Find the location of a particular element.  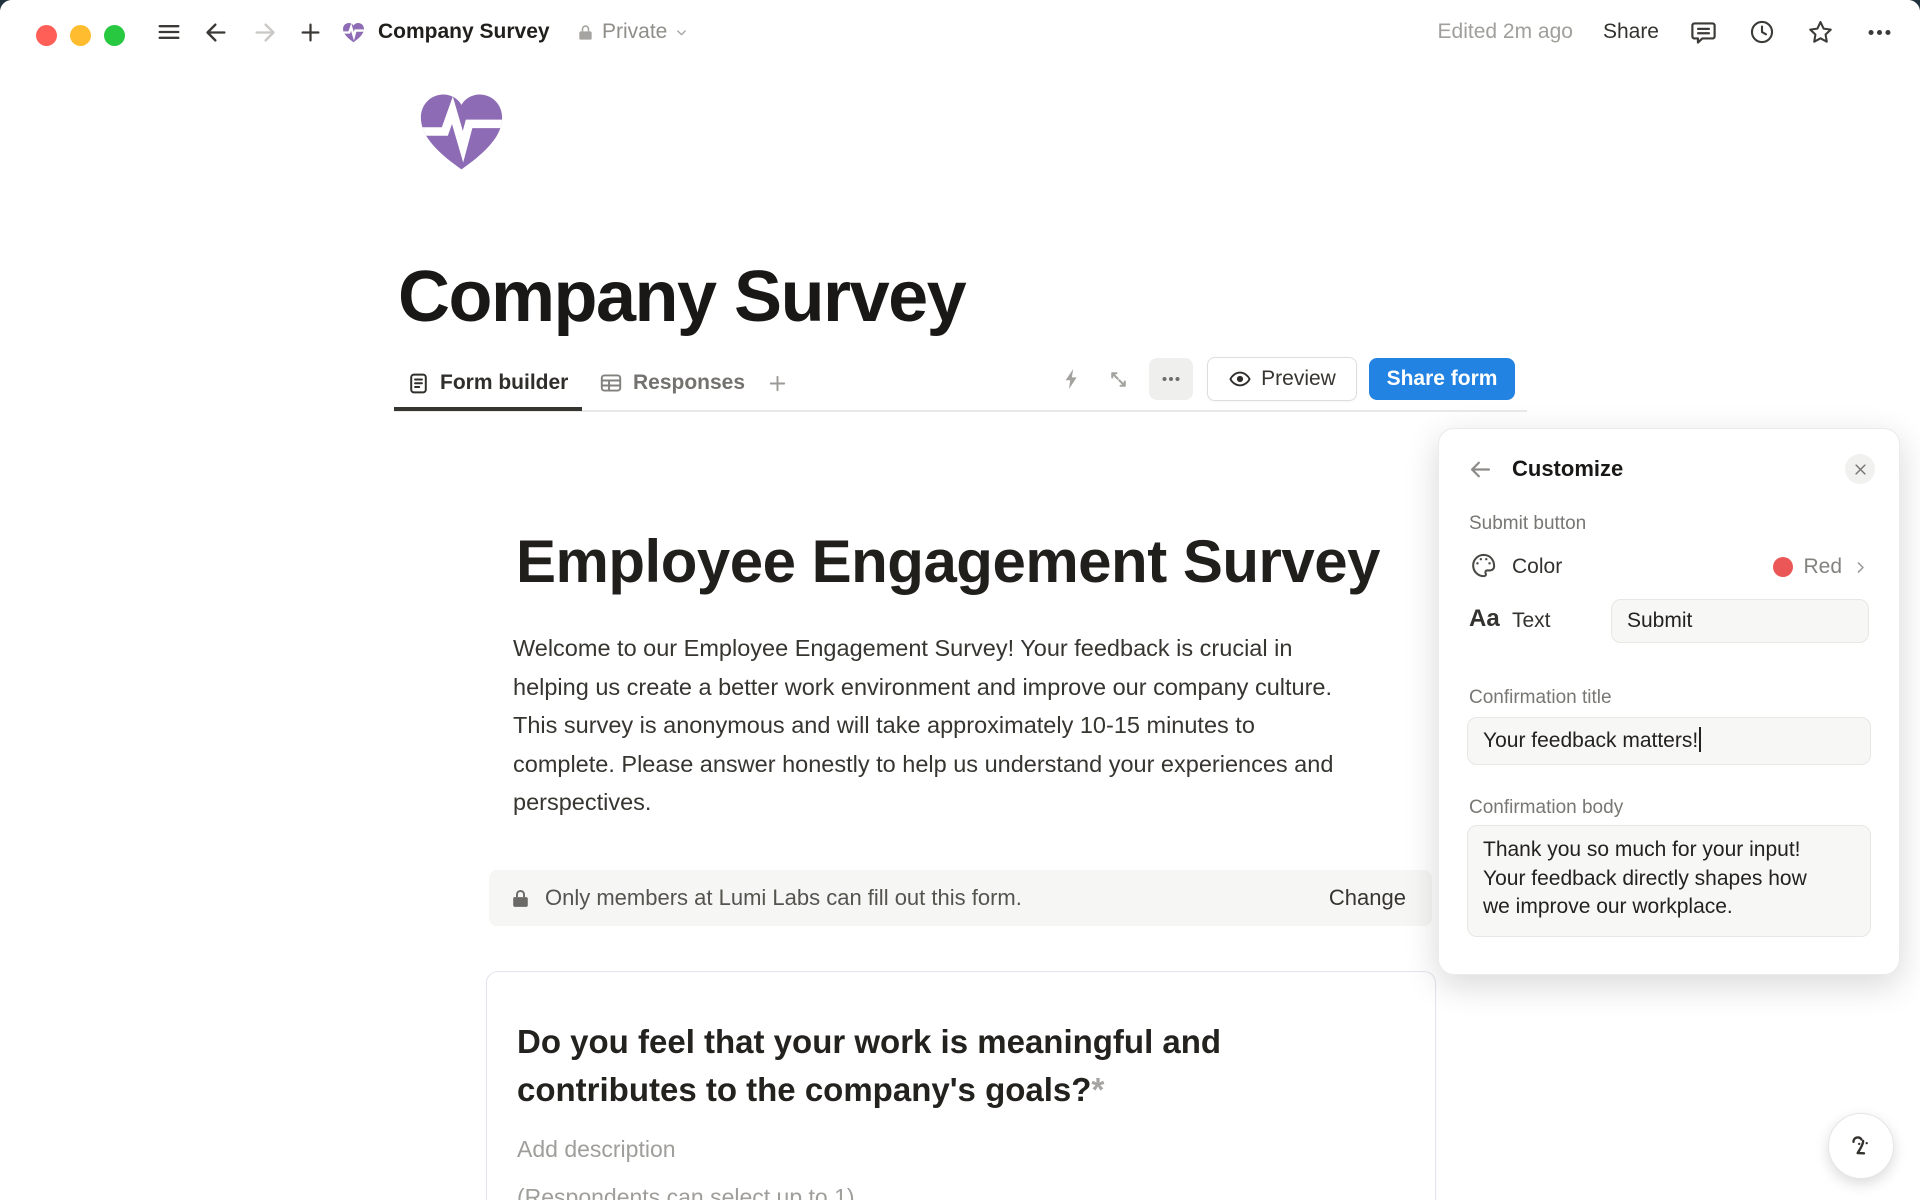

privacy-dropdown: Private is located at coordinates (632, 32).